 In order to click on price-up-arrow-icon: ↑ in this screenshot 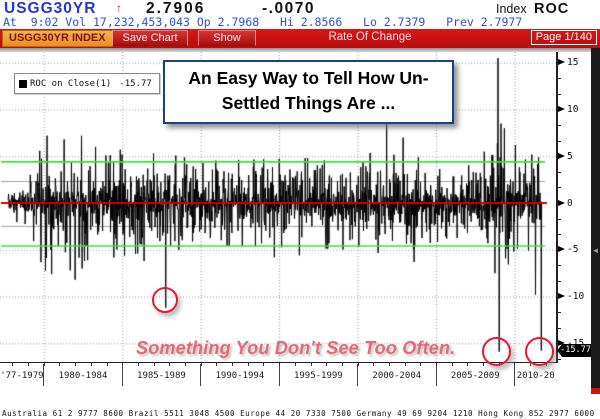, I will do `click(119, 8)`.